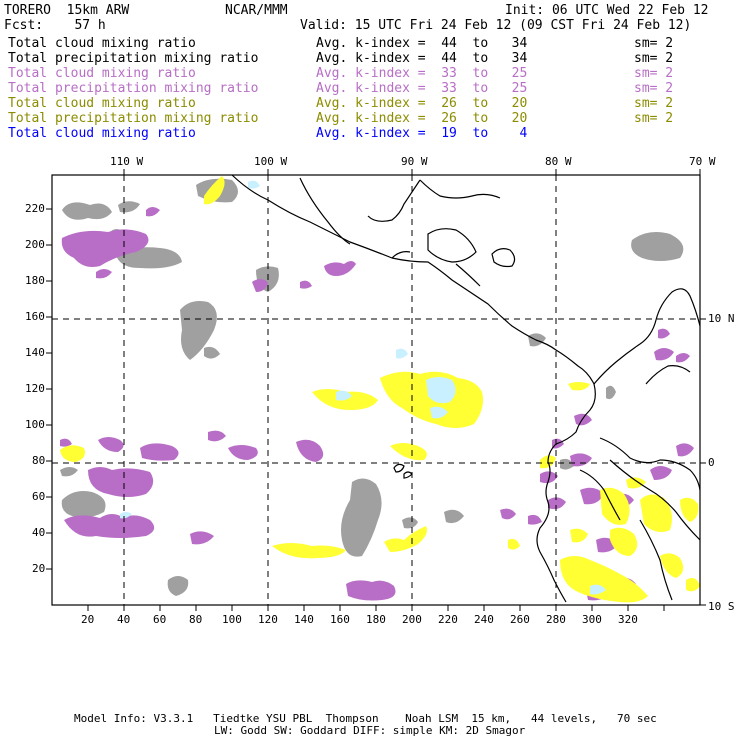  Describe the element at coordinates (256, 10) in the screenshot. I see `organization: NCAR/MMM` at that location.